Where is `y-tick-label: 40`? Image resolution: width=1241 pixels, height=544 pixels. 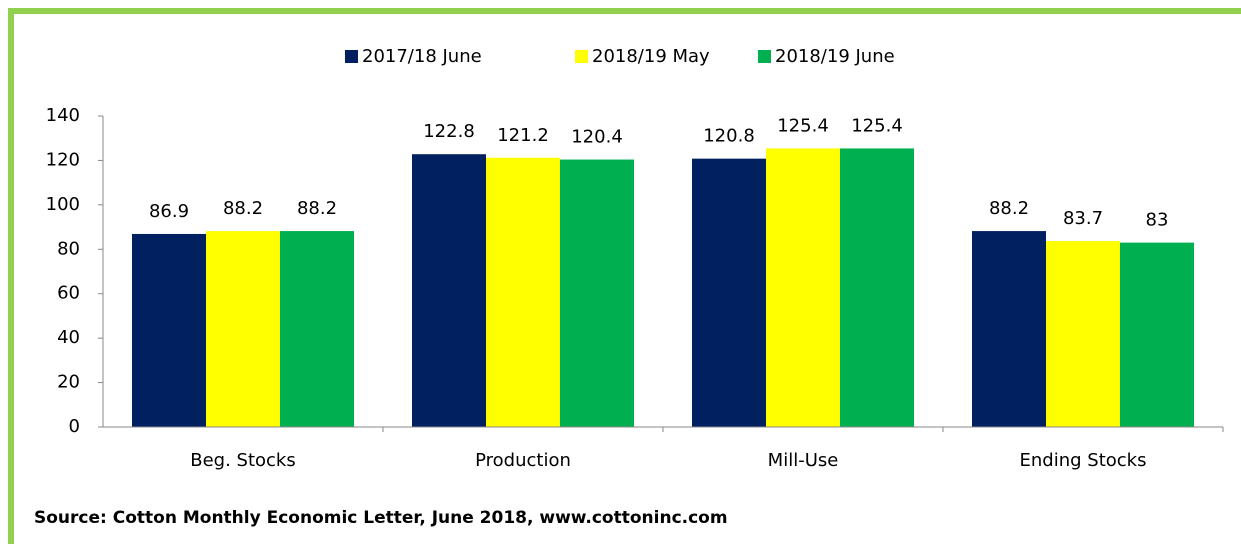 y-tick-label: 40 is located at coordinates (68, 337).